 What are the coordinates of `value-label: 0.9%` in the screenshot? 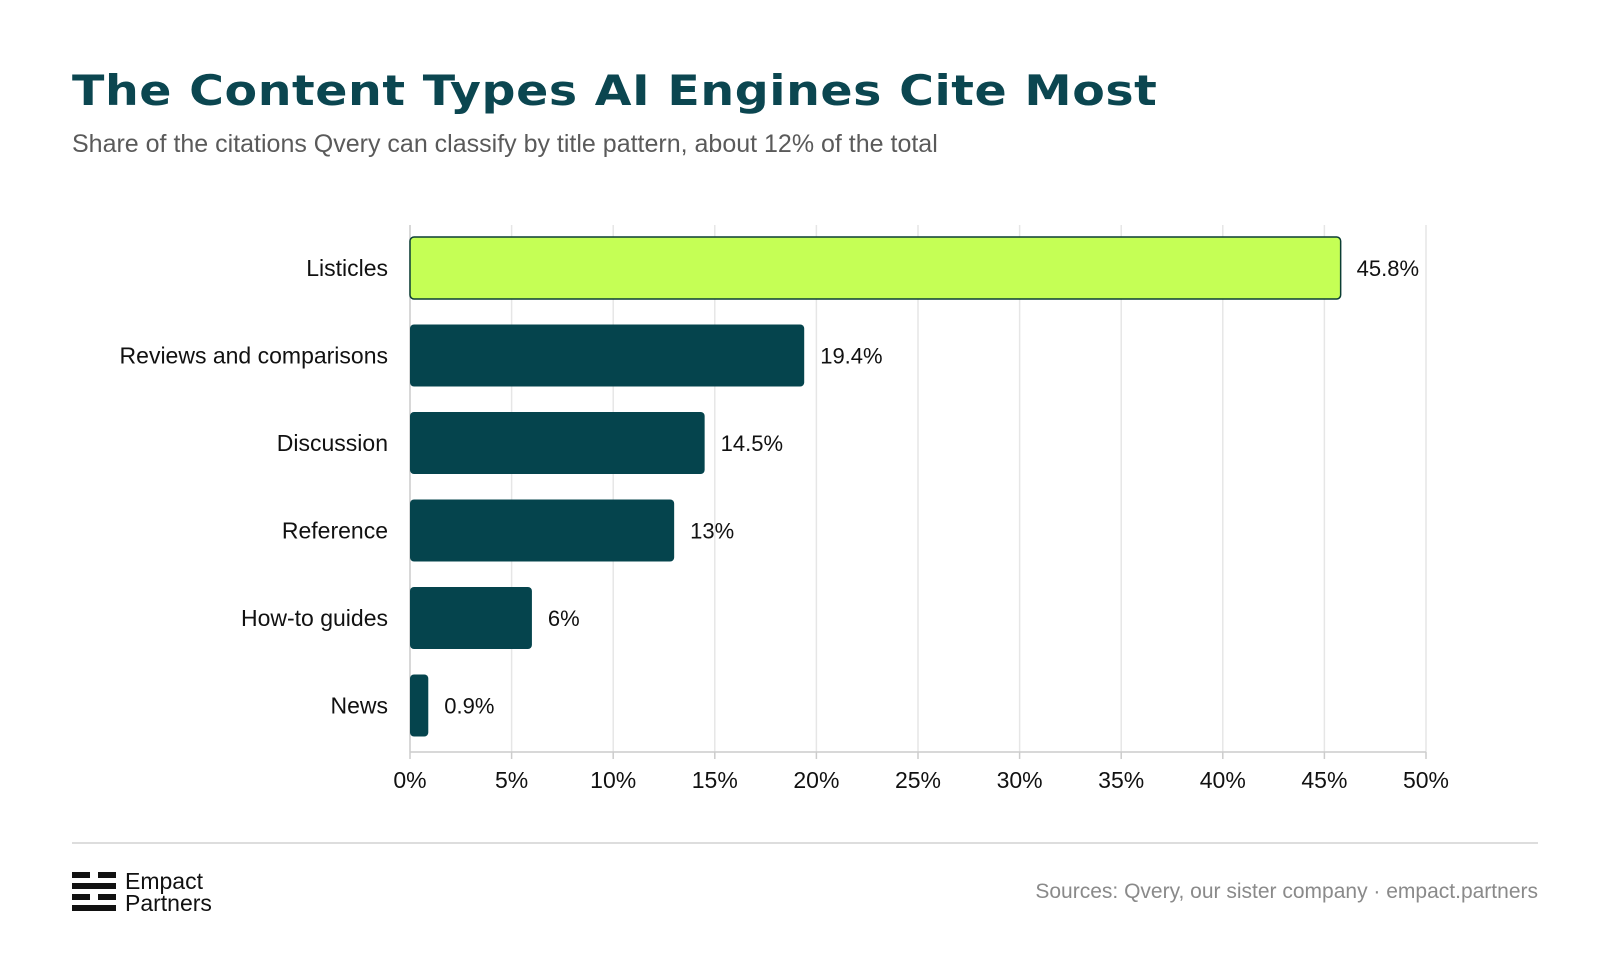 It's located at (469, 706).